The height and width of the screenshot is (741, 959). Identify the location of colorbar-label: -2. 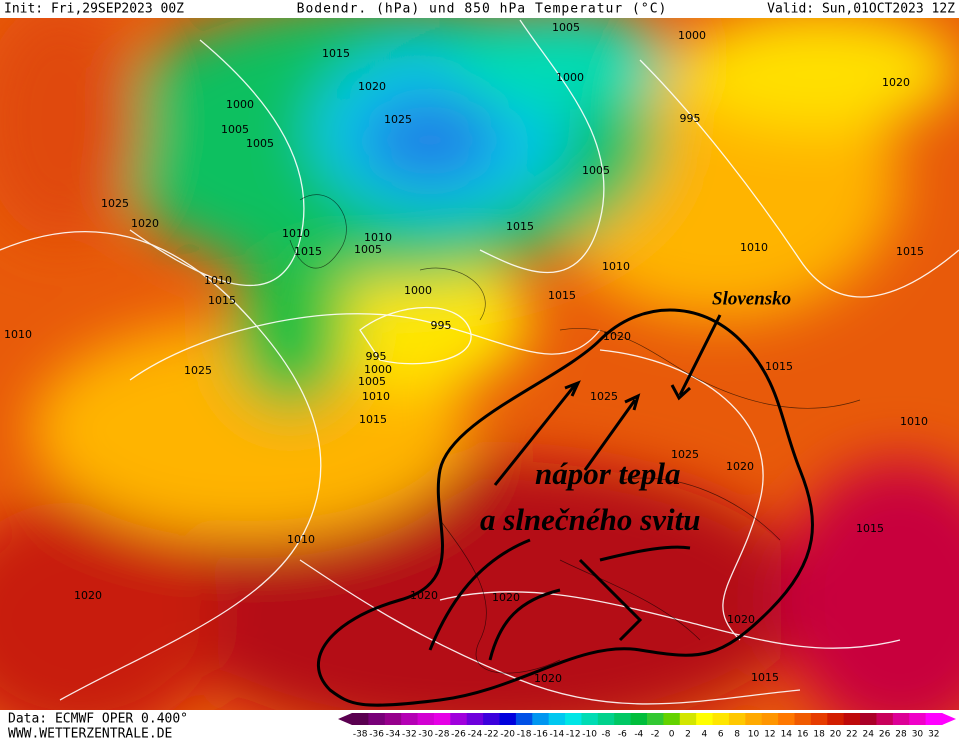
(655, 735).